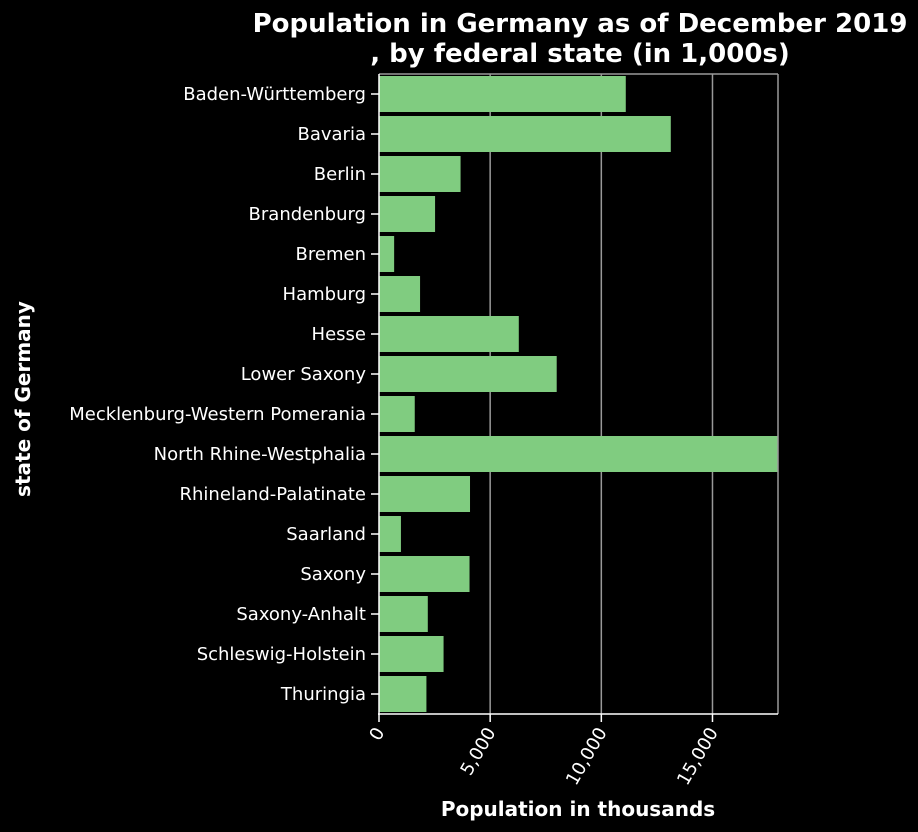  What do you see at coordinates (307, 214) in the screenshot?
I see `y-tick-label: Brandenburg` at bounding box center [307, 214].